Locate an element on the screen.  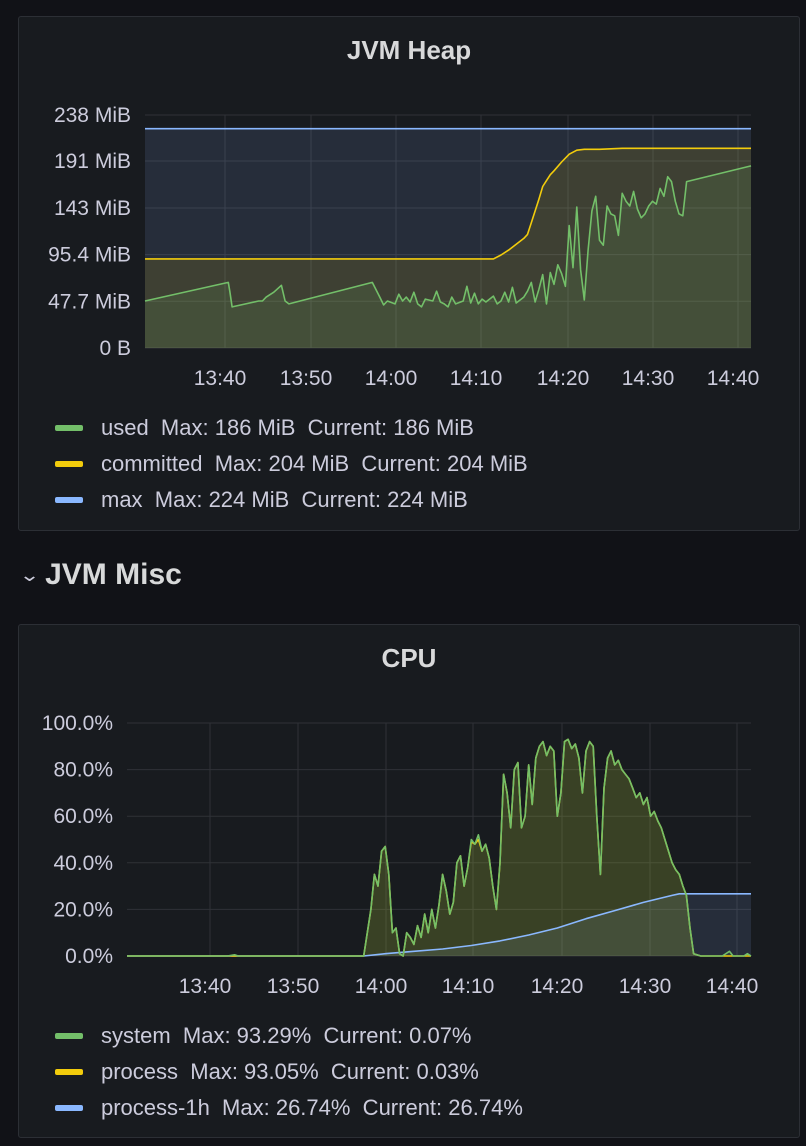
legend-item-system: system Max: 93.29% Current: 0.07% is located at coordinates (289, 1036).